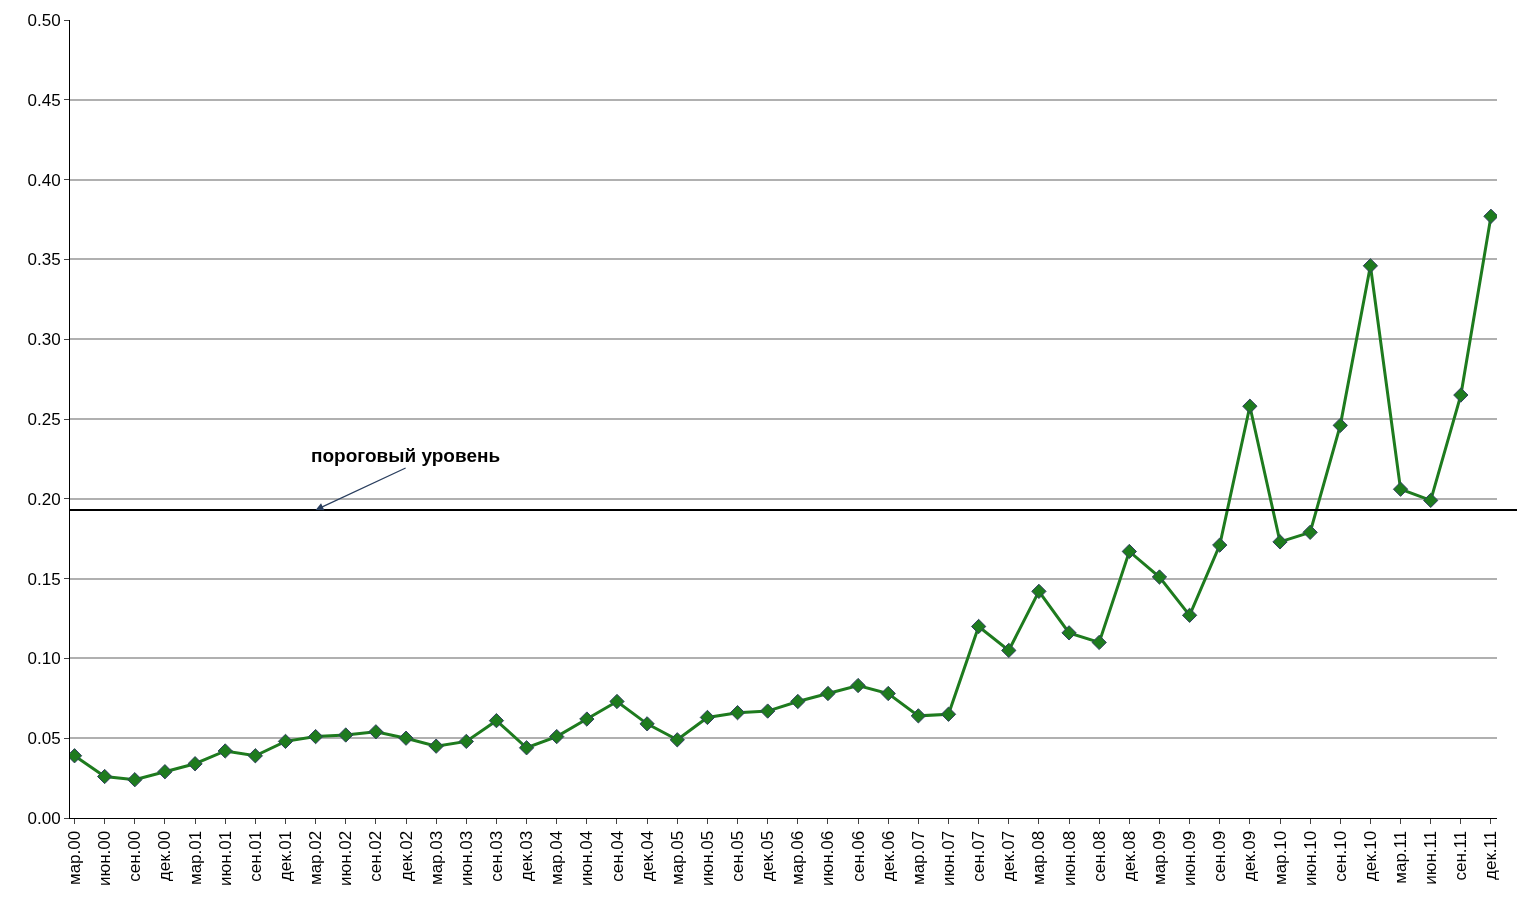 This screenshot has width=1517, height=900. I want to click on x-tick-label: сен.04, so click(617, 856).